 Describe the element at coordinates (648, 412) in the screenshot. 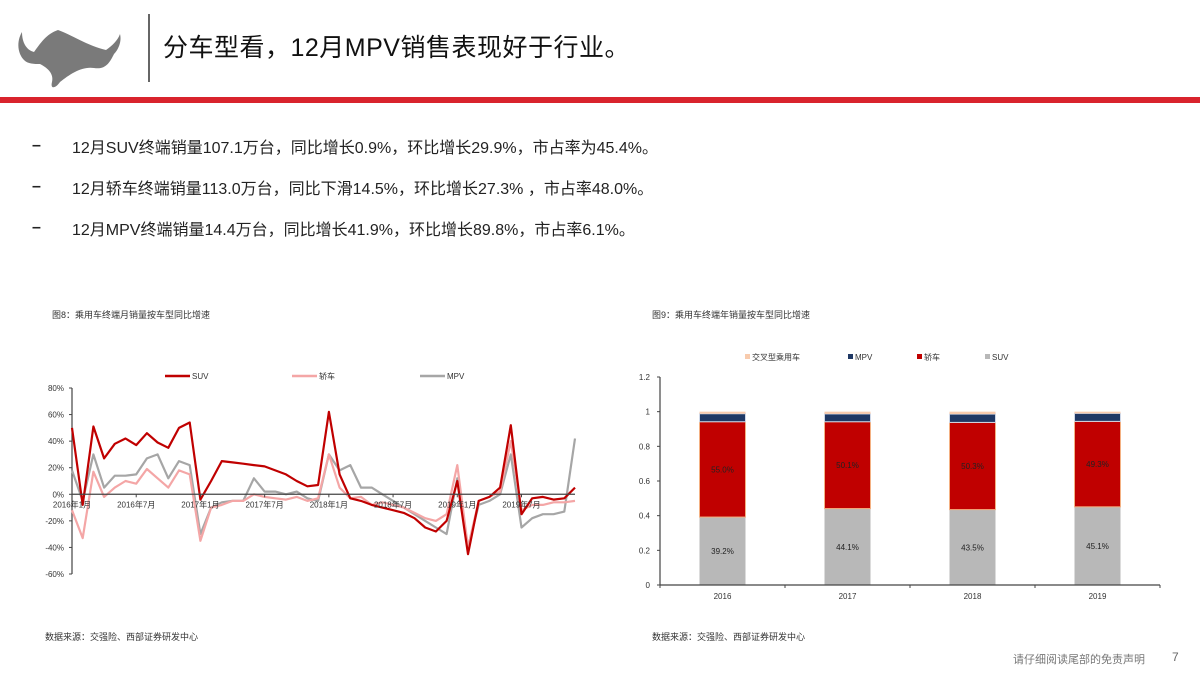

I see `y-tick-label: 1` at that location.